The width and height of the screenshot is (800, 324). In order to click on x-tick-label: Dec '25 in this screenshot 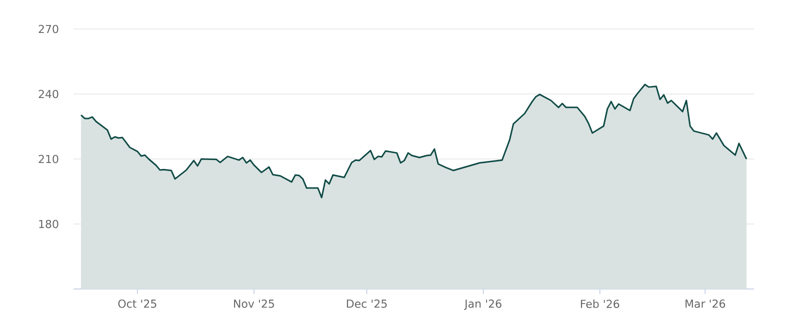, I will do `click(366, 304)`.